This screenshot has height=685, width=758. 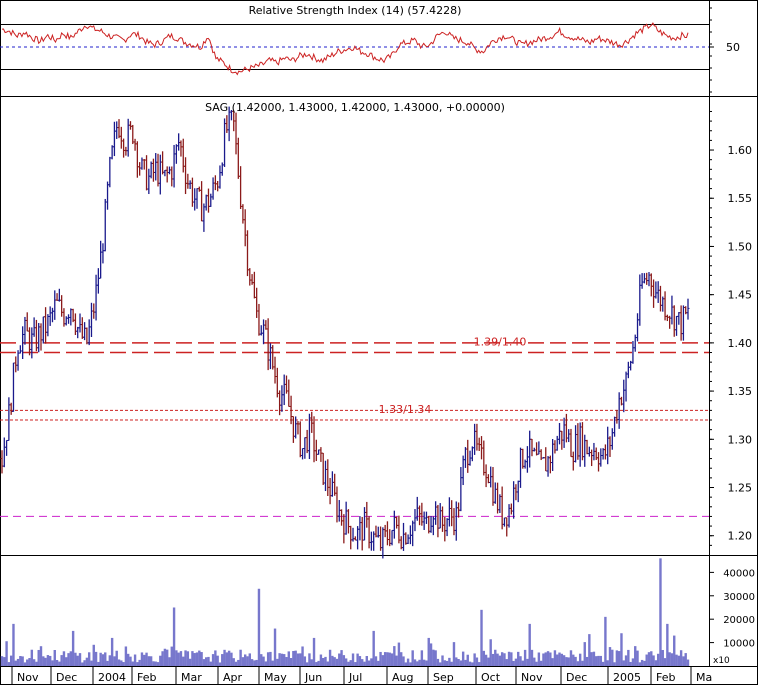 What do you see at coordinates (405, 409) in the screenshot?
I see `reference-line-label: 1.33/1.34` at bounding box center [405, 409].